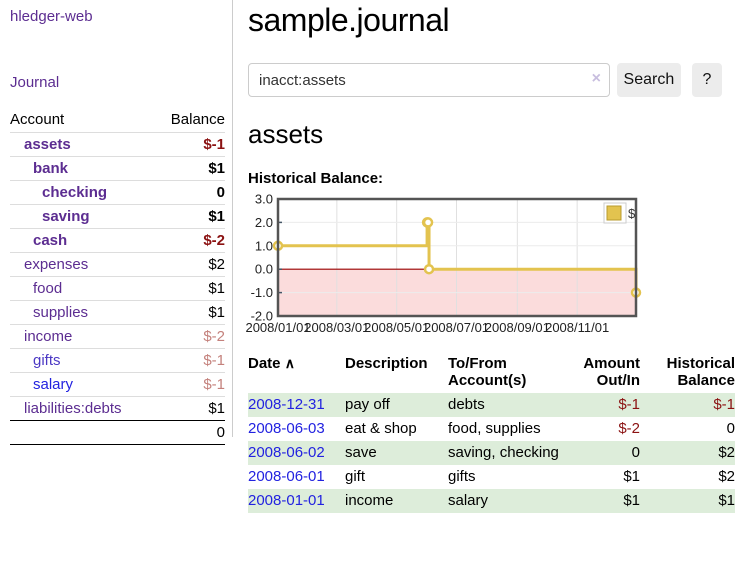 The width and height of the screenshot is (742, 582). Describe the element at coordinates (349, 20) in the screenshot. I see `page-title: sample.journal` at that location.